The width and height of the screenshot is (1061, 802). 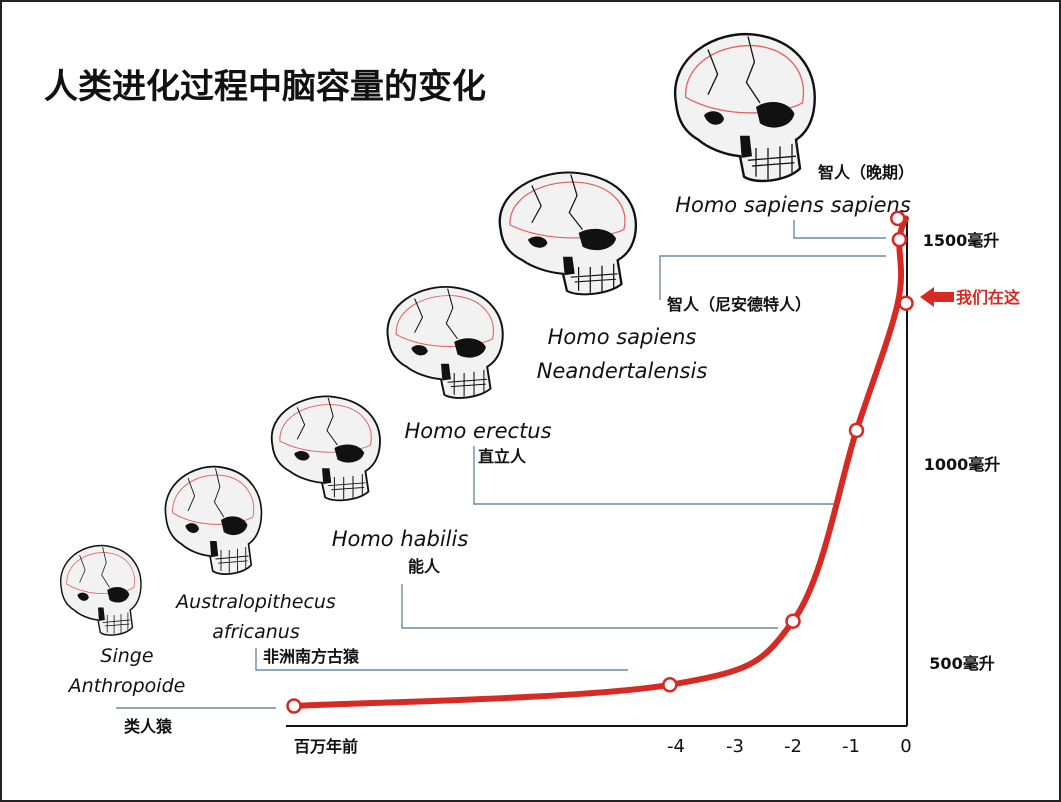 I want to click on species-chinese-australopithecus: 非洲南方古猿, so click(x=311, y=656).